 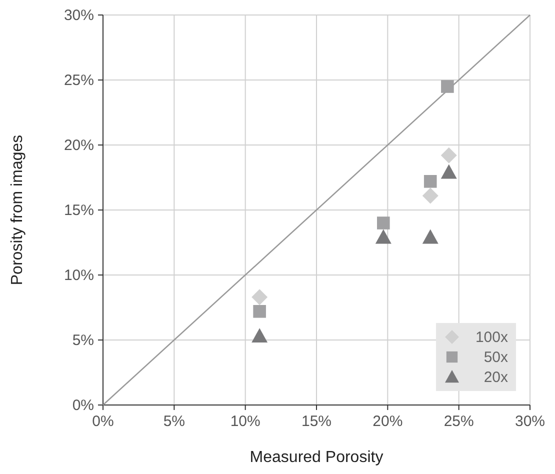 I want to click on y-tick-label: 5%, so click(x=83, y=340).